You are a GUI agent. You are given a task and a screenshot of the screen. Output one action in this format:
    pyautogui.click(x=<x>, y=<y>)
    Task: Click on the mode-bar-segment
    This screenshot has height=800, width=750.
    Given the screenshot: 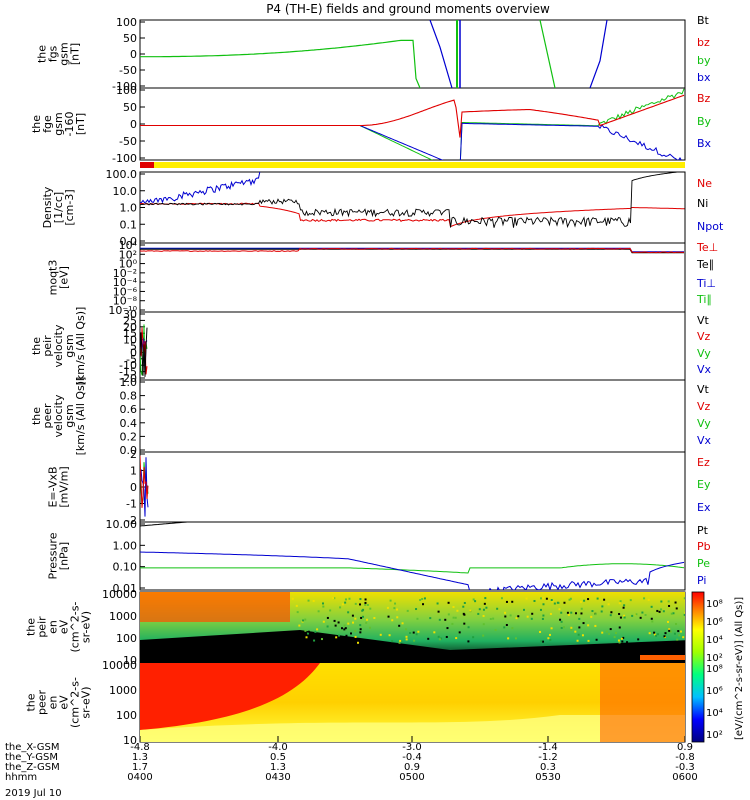 What is the action you would take?
    pyautogui.click(x=419, y=165)
    